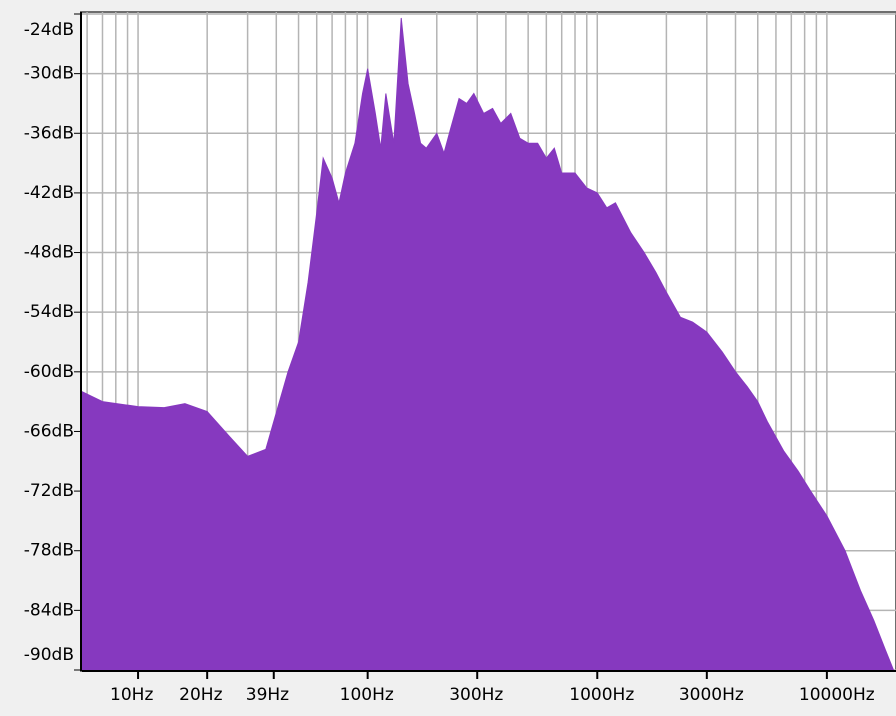 The height and width of the screenshot is (716, 896). What do you see at coordinates (49, 312) in the screenshot?
I see `y-tick-label: -54dB` at bounding box center [49, 312].